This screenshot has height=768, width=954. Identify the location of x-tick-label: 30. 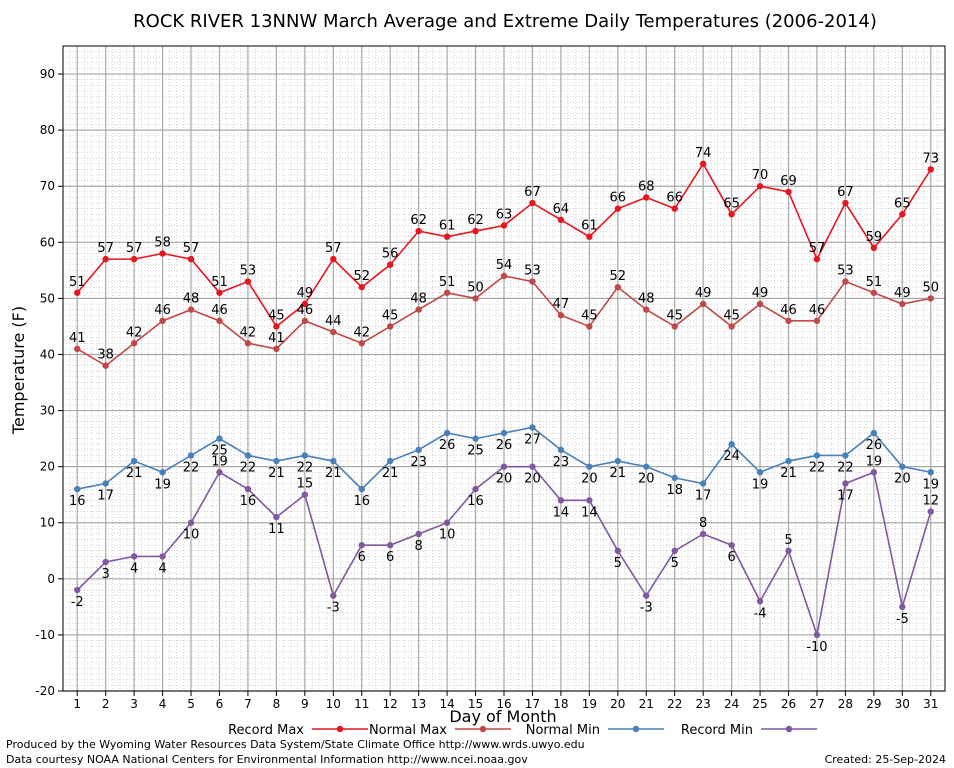
(902, 704).